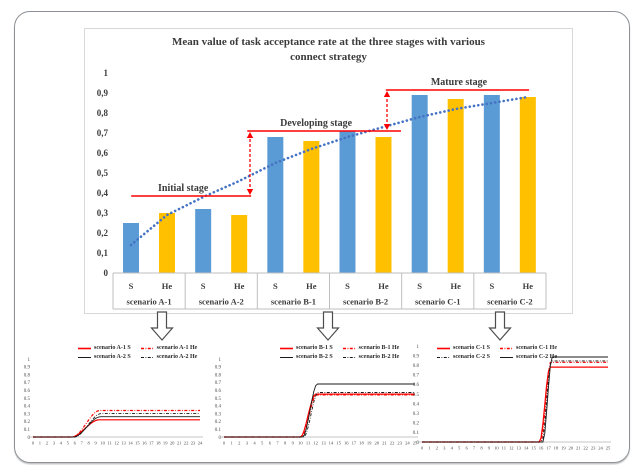  I want to click on legend-item: scenario C-2 He, so click(528, 357).